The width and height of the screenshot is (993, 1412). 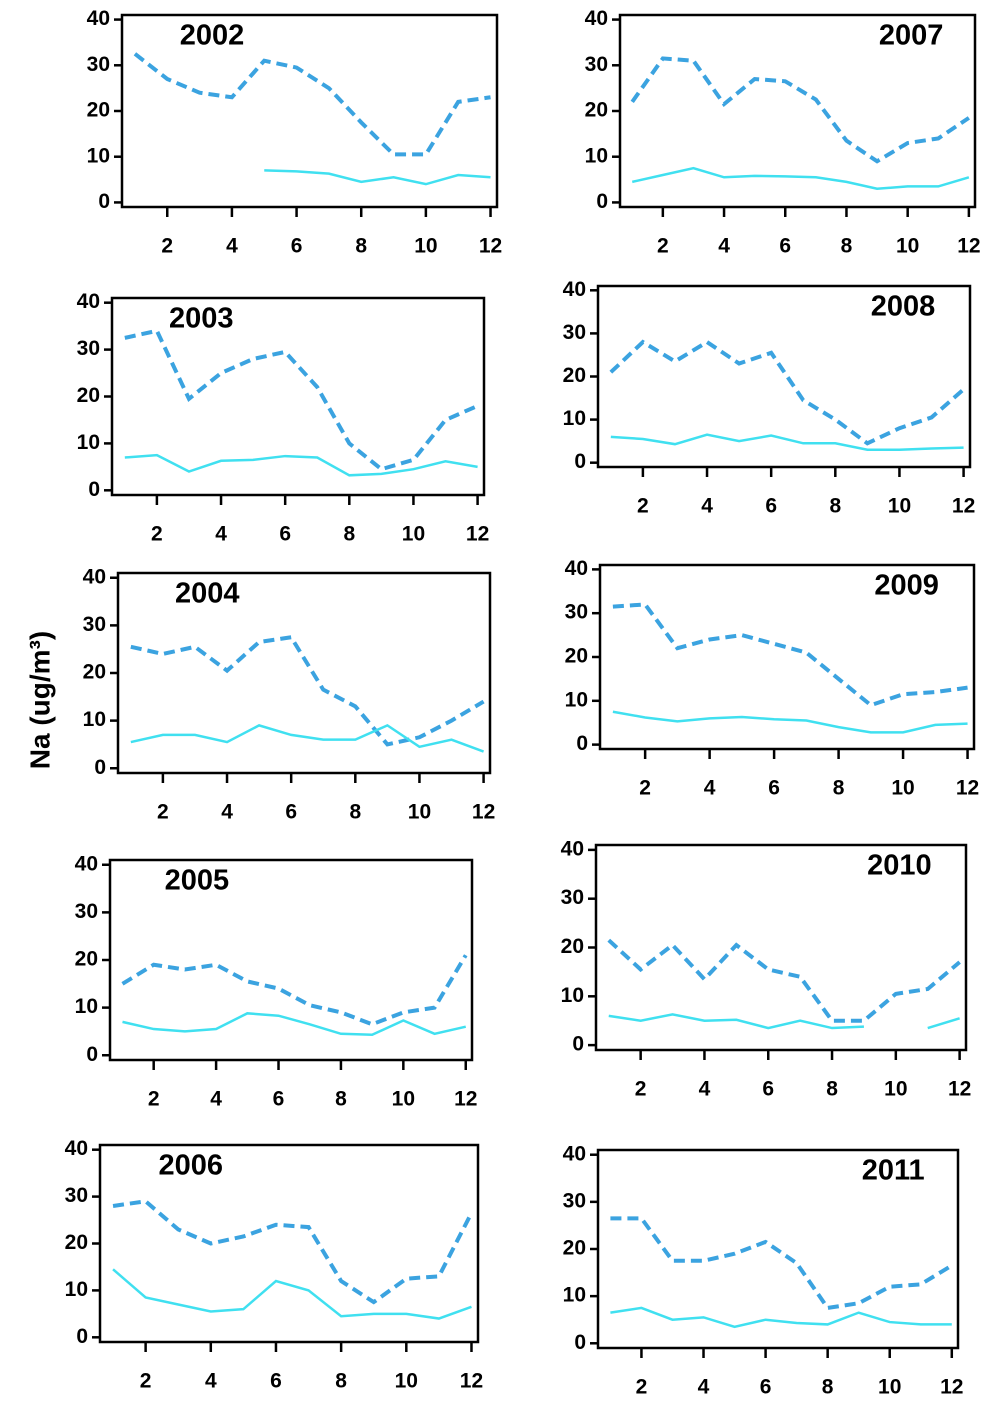 I want to click on panel-title: 2011, so click(x=893, y=1171).